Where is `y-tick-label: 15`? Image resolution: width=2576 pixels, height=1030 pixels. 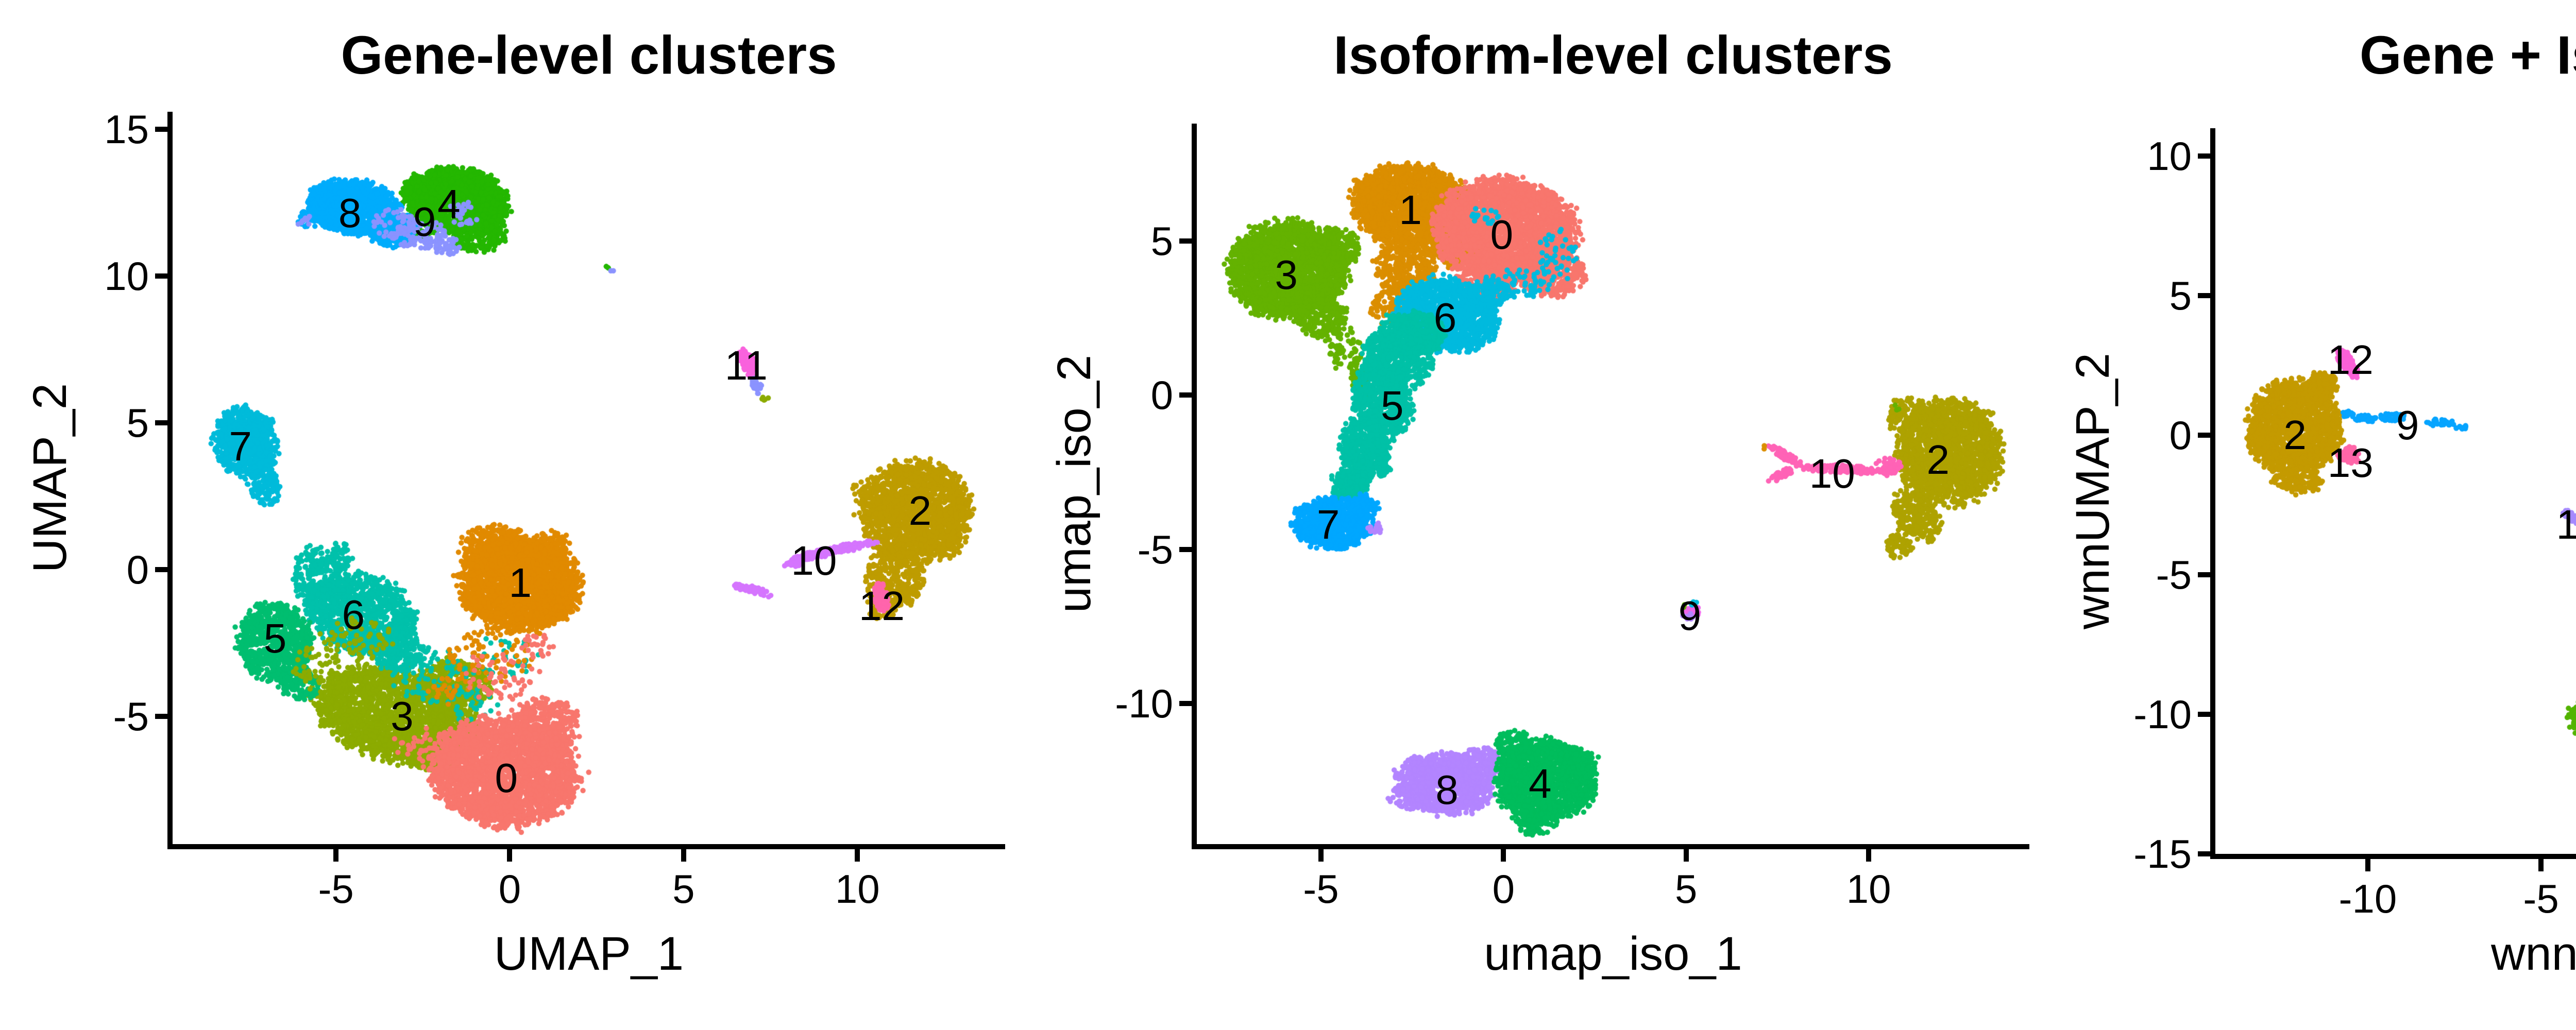 y-tick-label: 15 is located at coordinates (127, 129).